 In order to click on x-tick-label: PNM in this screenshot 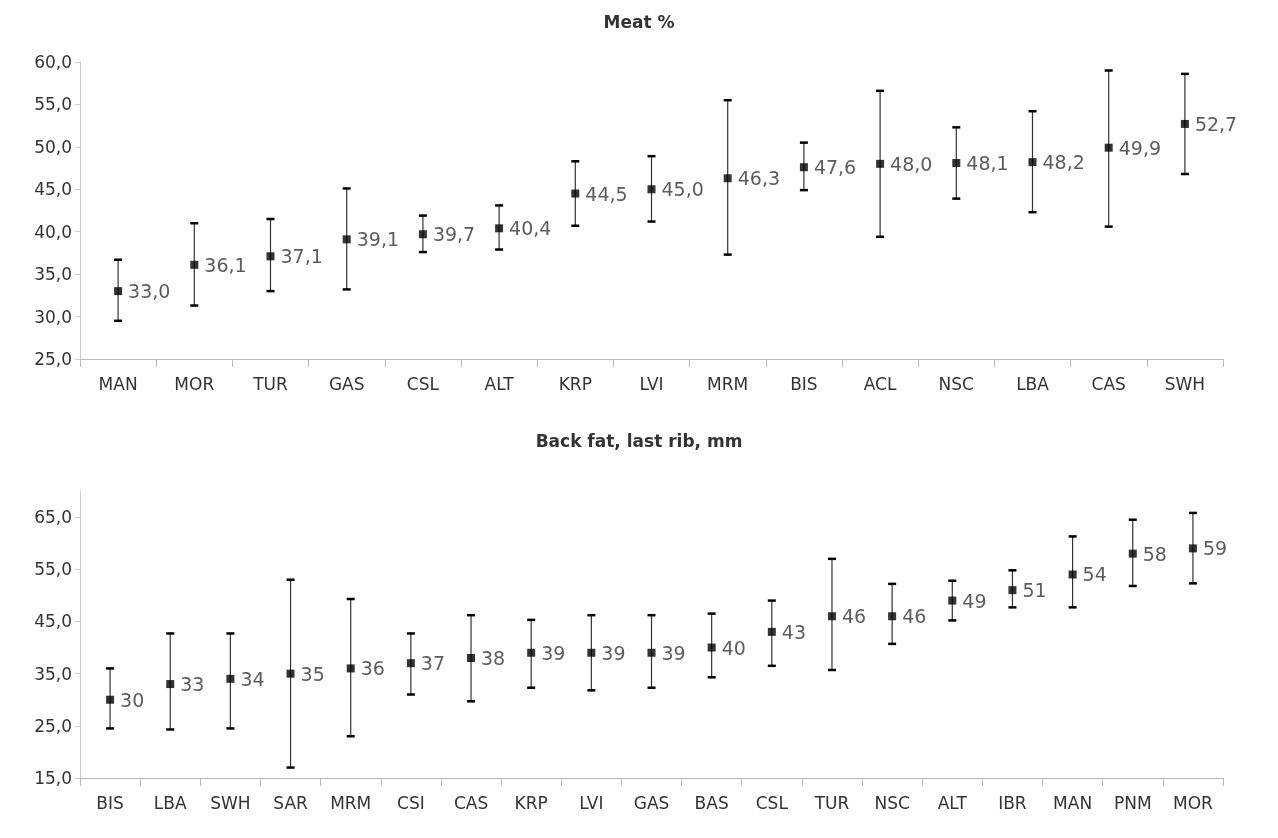, I will do `click(1132, 802)`.